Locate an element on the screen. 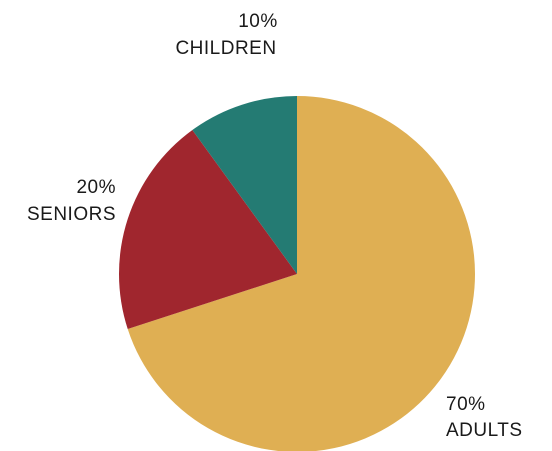 The width and height of the screenshot is (552, 451). label-children: 10% CHILDREN is located at coordinates (226, 35).